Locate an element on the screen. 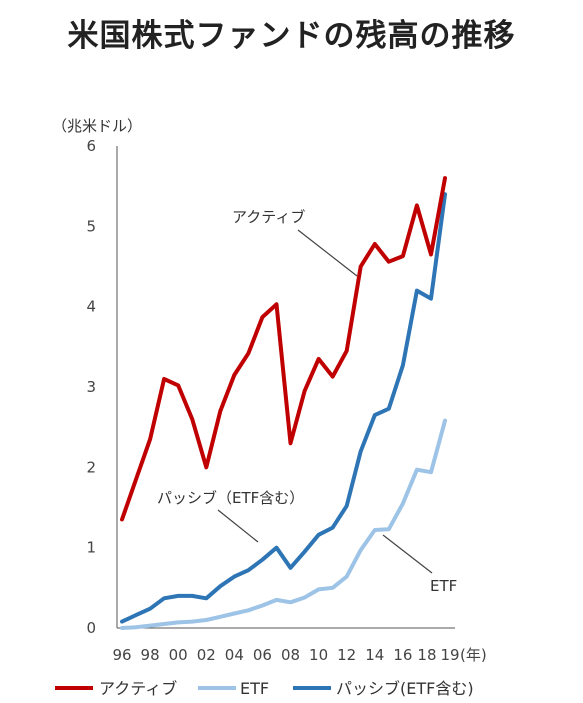 The image size is (583, 703). x-tick-label: 16 is located at coordinates (402, 655).